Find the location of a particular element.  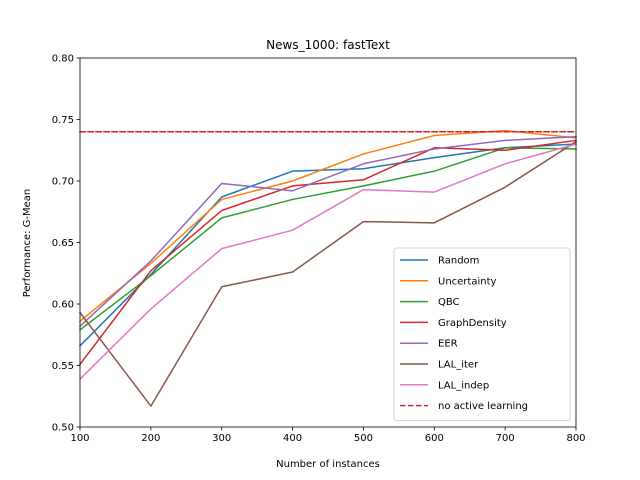

legend-box is located at coordinates (482, 334).